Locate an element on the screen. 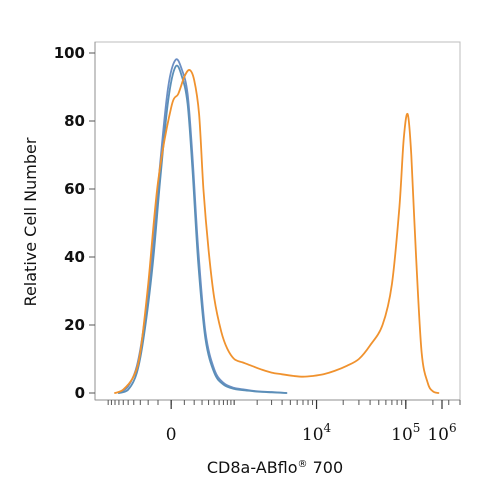  x-tick-label: 10⁴ is located at coordinates (317, 433).